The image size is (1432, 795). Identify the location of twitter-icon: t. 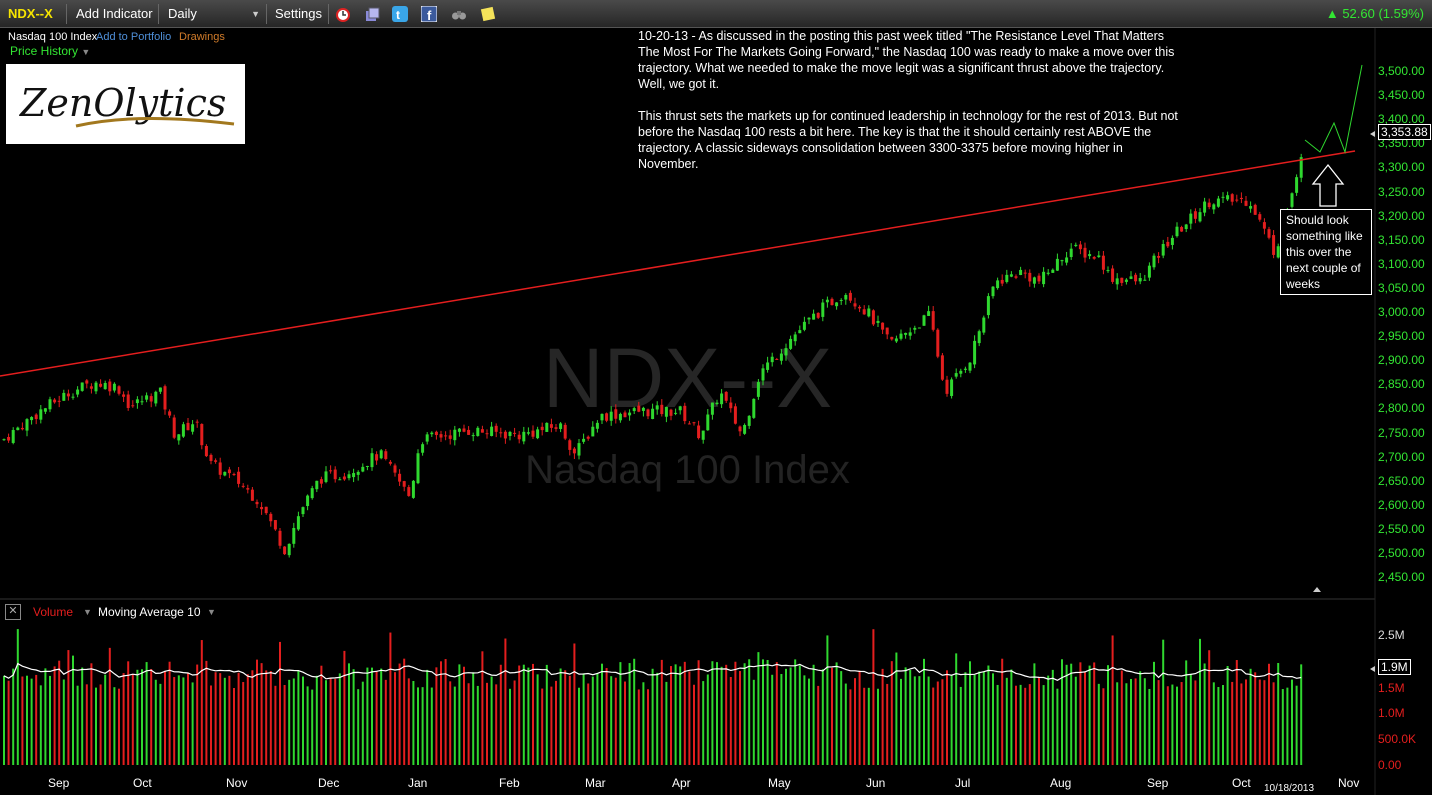
(400, 14).